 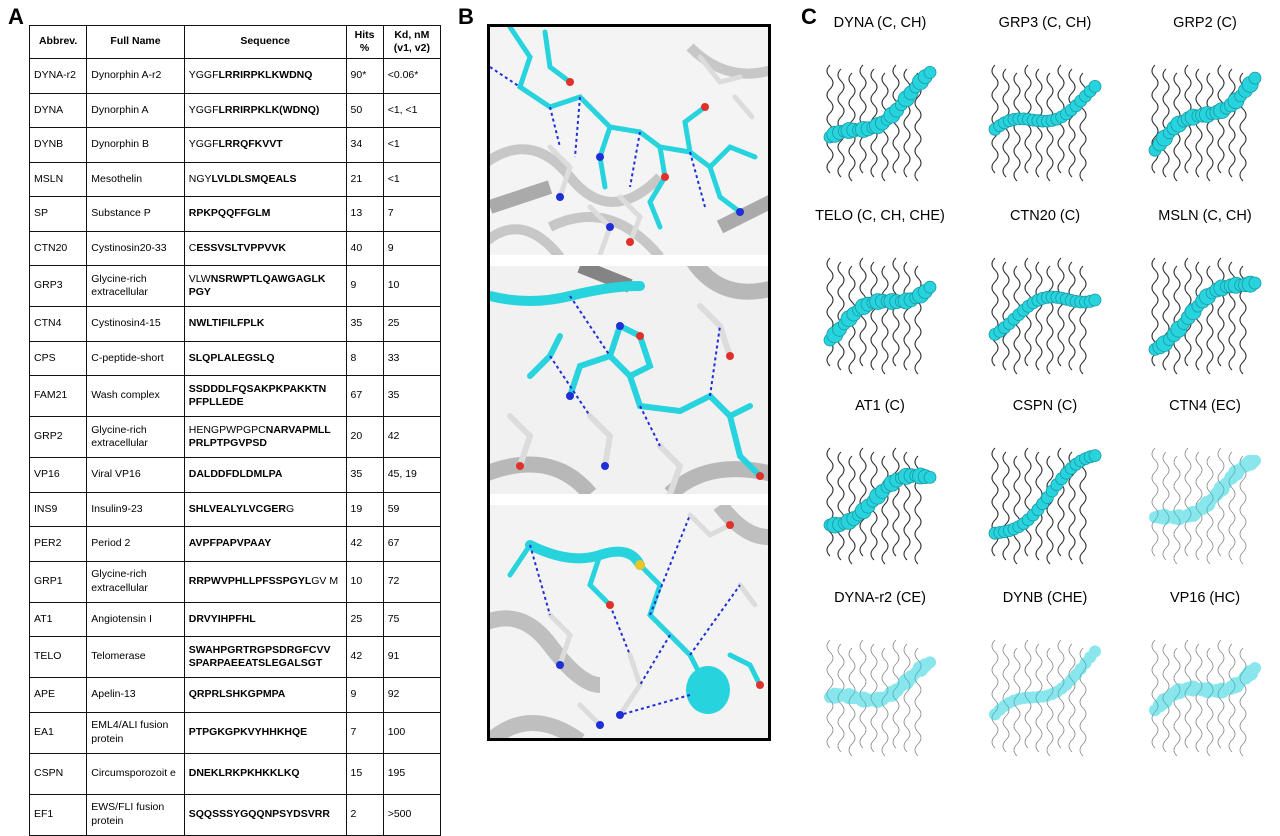 What do you see at coordinates (58, 773) in the screenshot?
I see `cell-abbrev: CSPN` at bounding box center [58, 773].